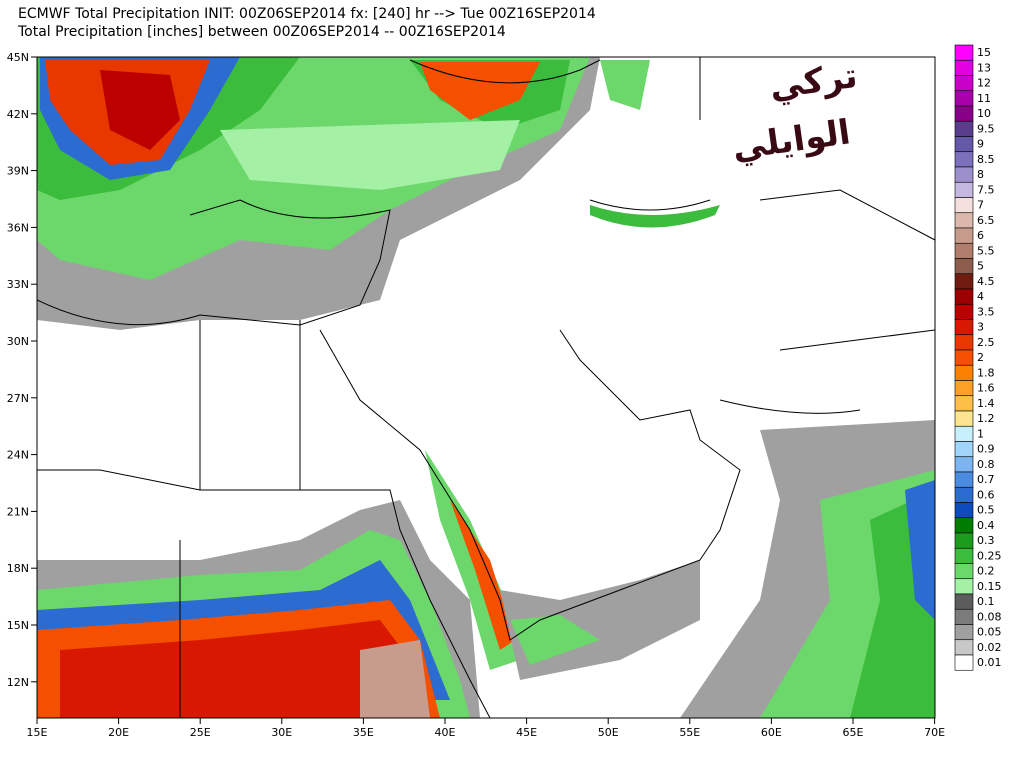  What do you see at coordinates (18, 284) in the screenshot?
I see `latitude-label: 33N` at bounding box center [18, 284].